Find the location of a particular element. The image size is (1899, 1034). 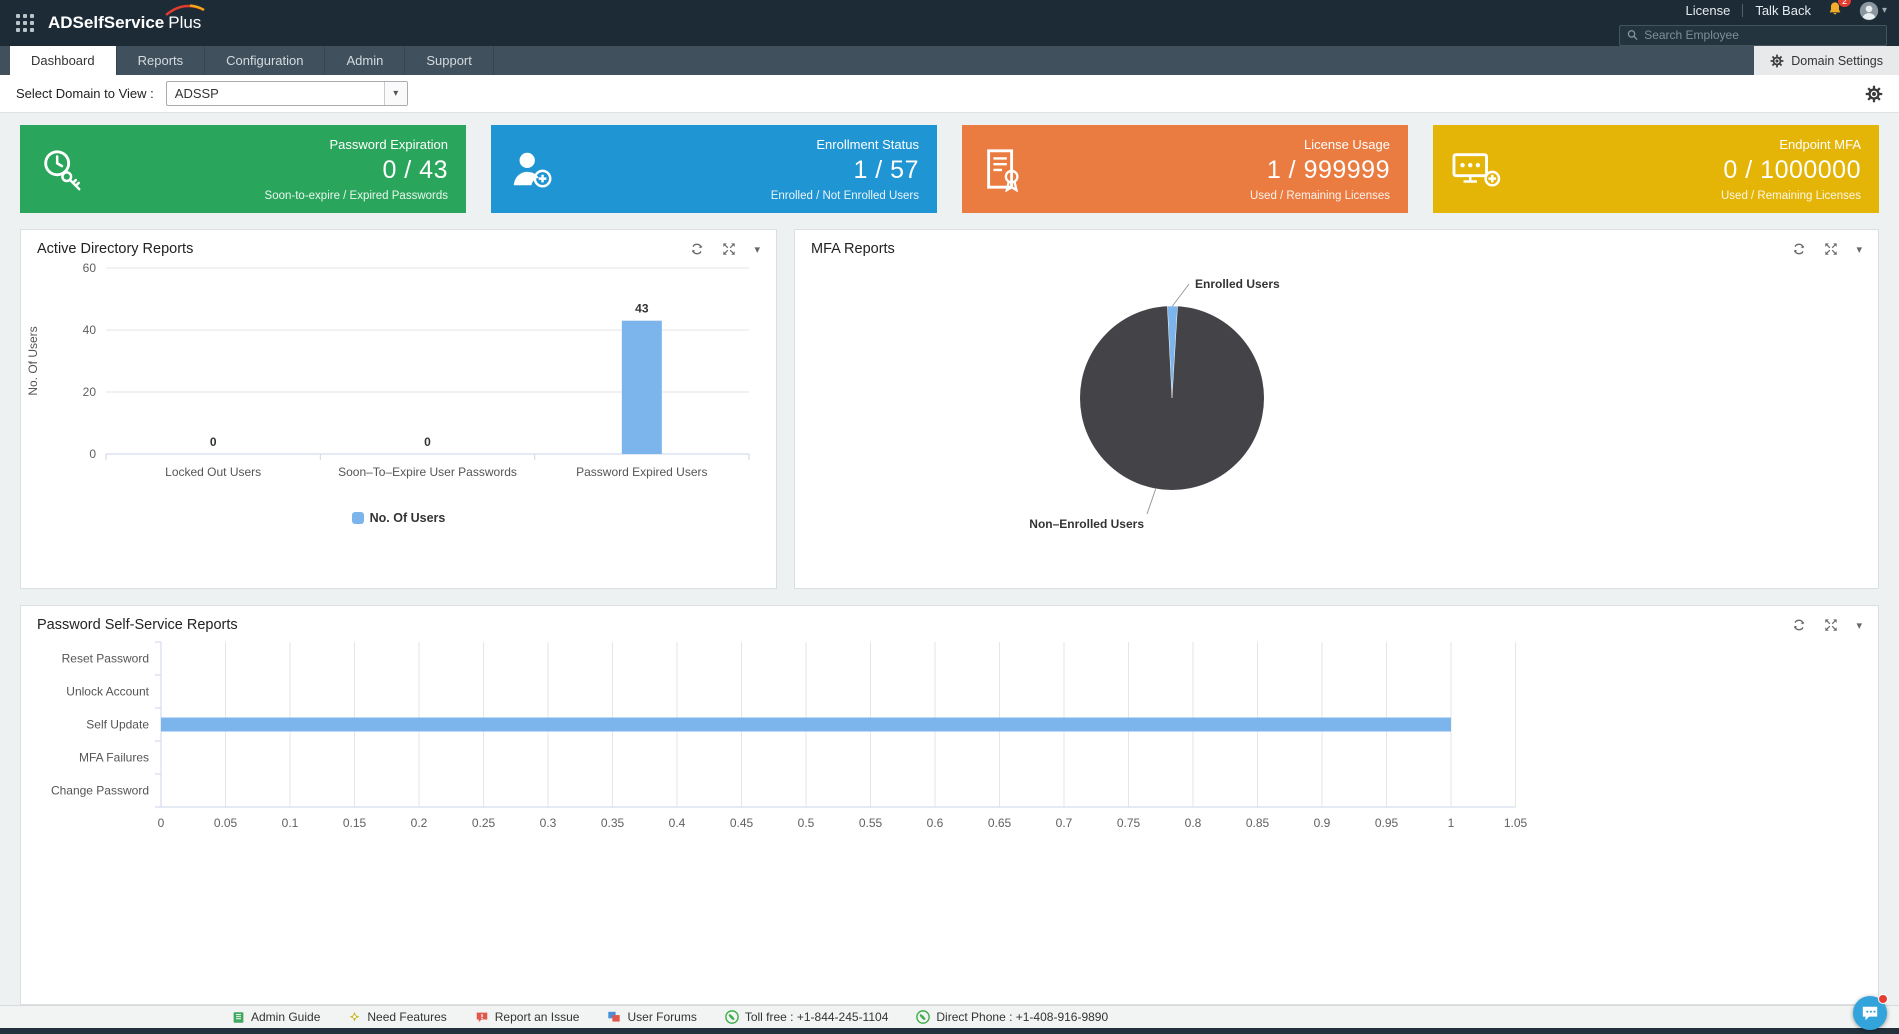

svg-text: Locked Out Users is located at coordinates (213, 472).